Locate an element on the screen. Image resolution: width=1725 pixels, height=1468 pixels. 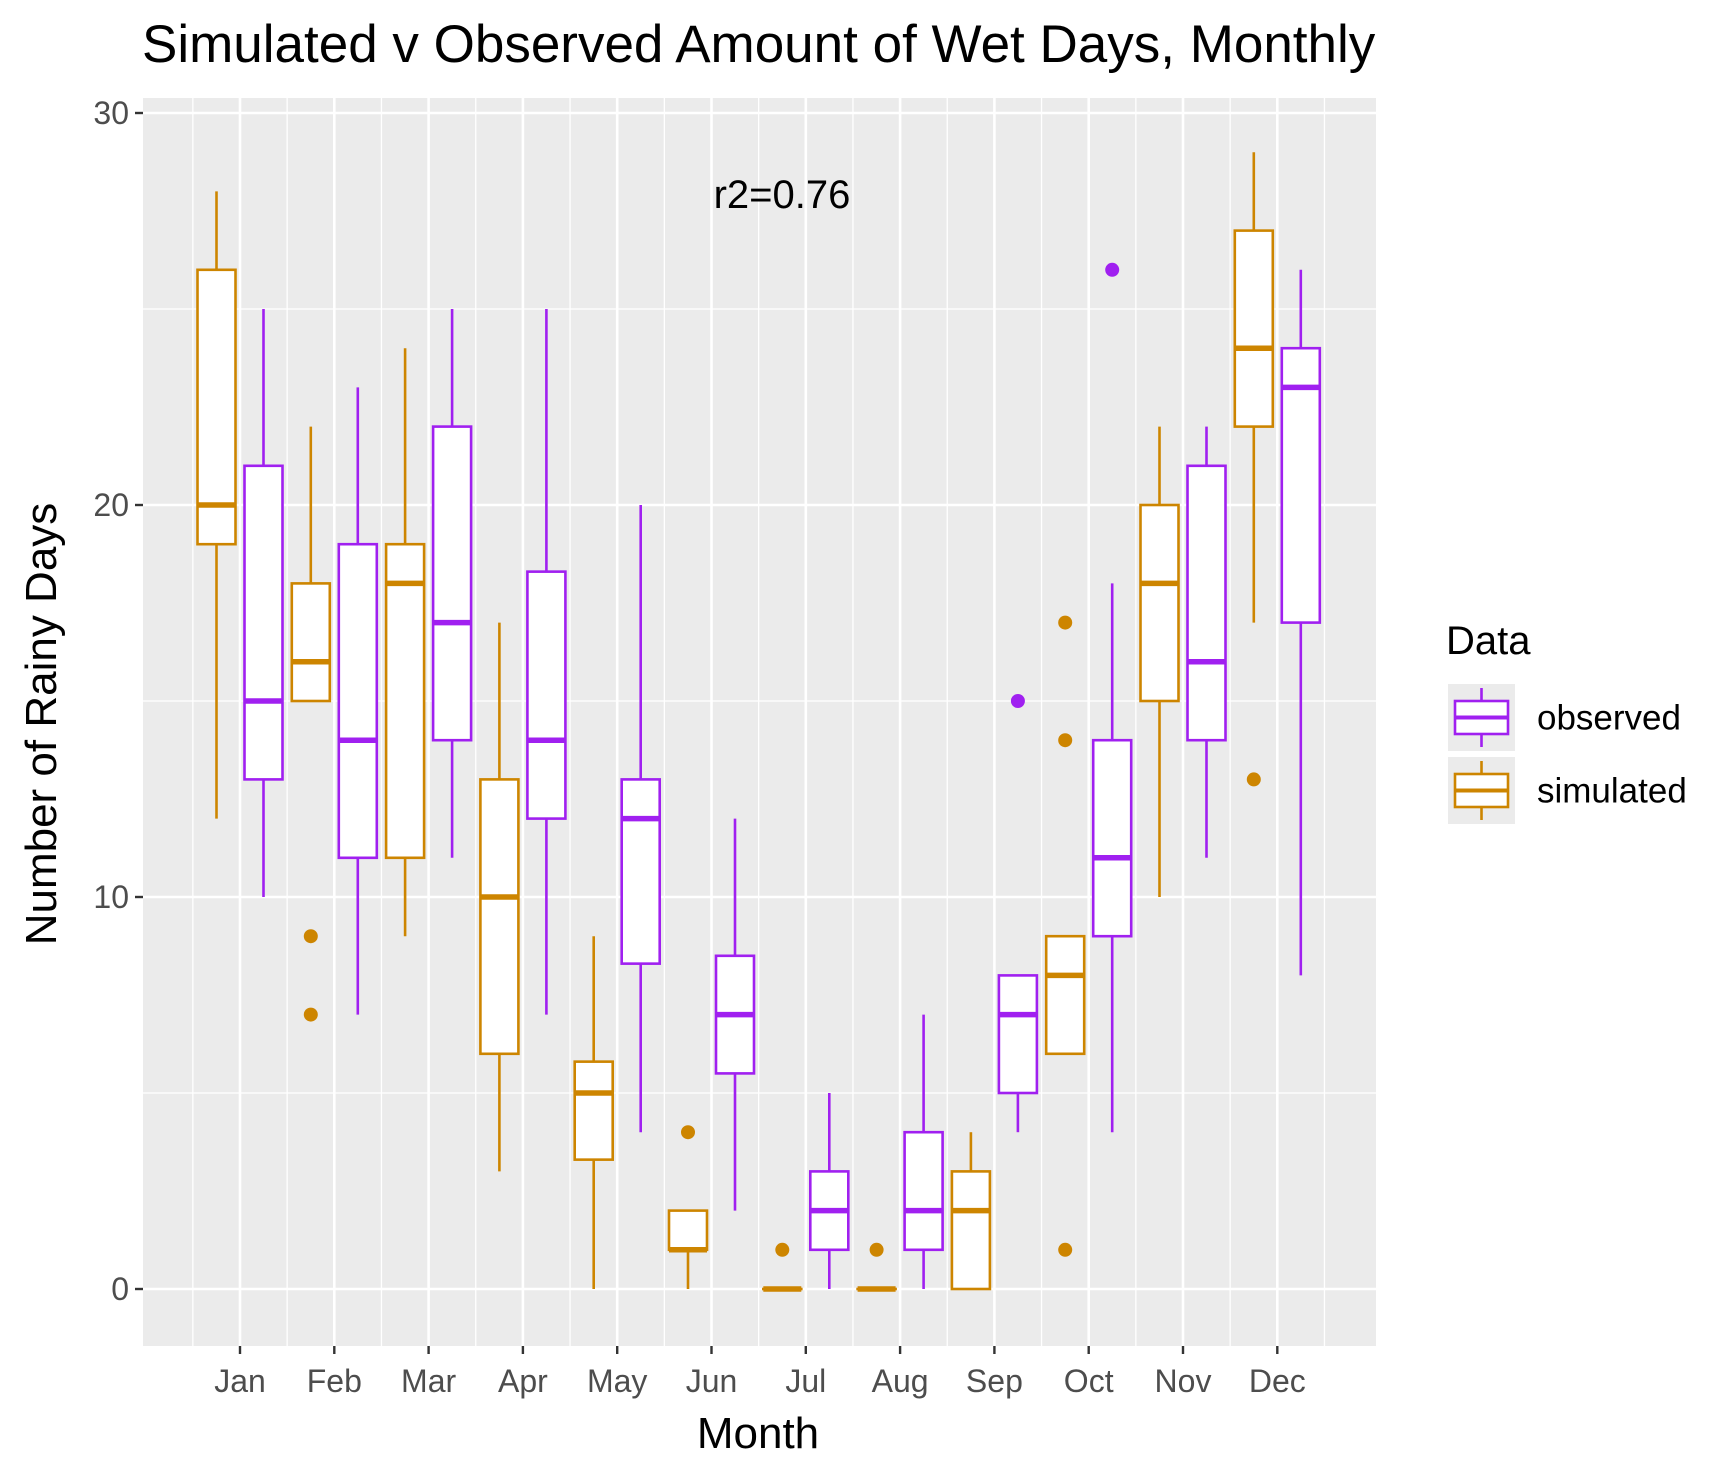
box-observed-feb is located at coordinates (358, 701).